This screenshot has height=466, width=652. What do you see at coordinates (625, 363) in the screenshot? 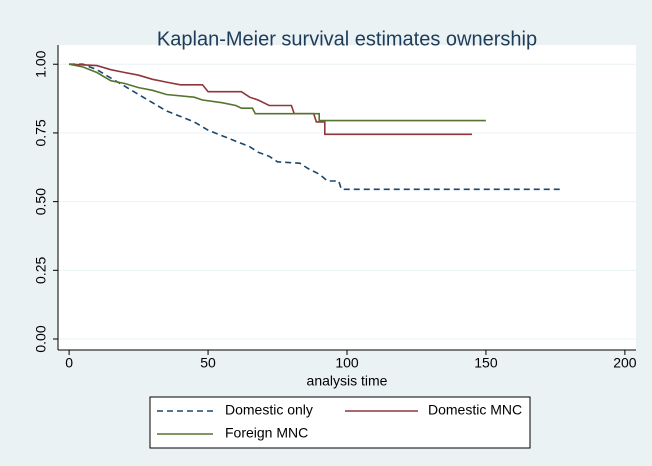
I see `x-tick-label: 200` at bounding box center [625, 363].